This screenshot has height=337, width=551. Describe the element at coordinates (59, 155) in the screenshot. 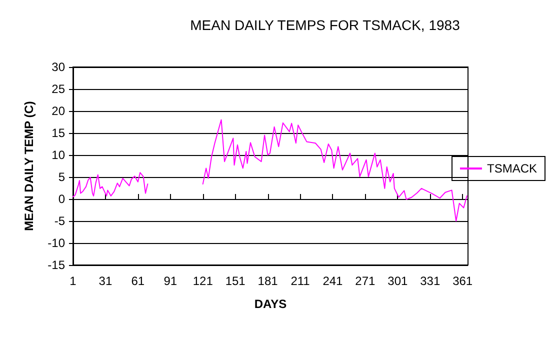

I see `y-tick-label: 10` at that location.